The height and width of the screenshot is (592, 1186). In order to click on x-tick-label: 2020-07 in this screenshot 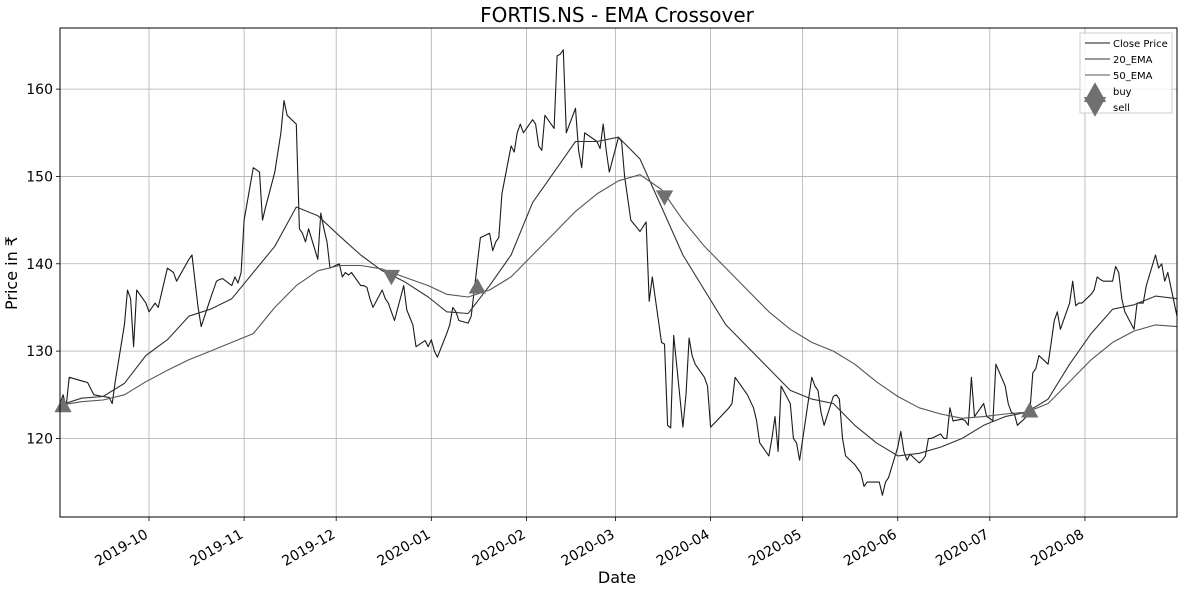, I will do `click(962, 548)`.